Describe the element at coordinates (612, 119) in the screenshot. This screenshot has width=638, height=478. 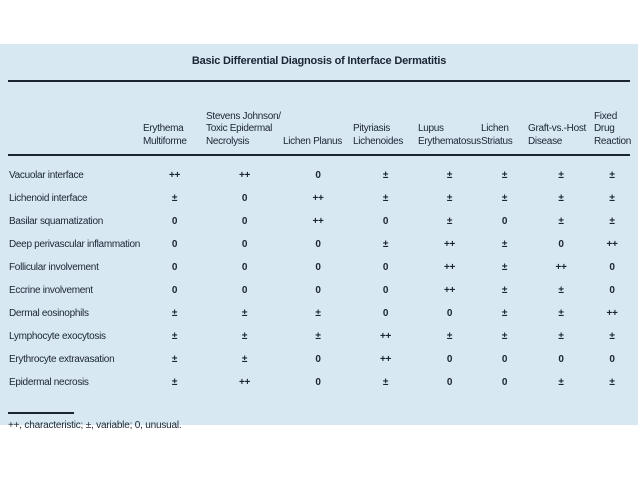
I see `column-header-8: Fixed Drug Reaction` at that location.